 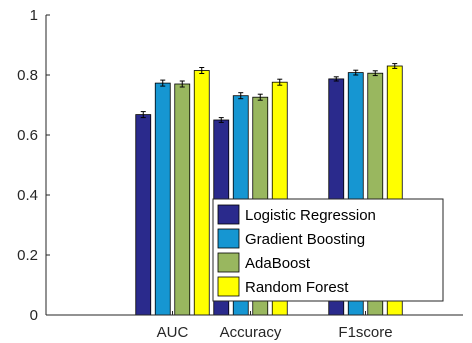 What do you see at coordinates (27, 135) in the screenshot?
I see `y-tick-label: 0.6` at bounding box center [27, 135].